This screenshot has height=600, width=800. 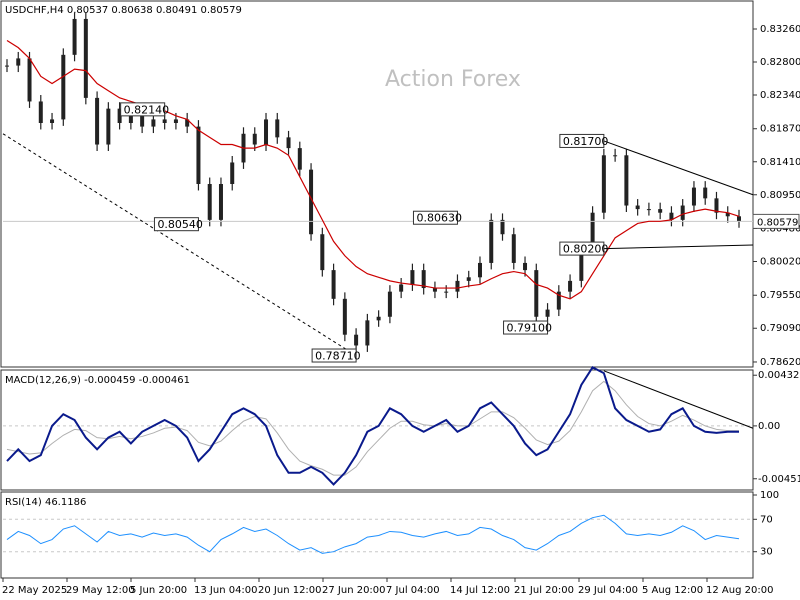 I want to click on price-y-tick-label: 0.79550, so click(x=780, y=295).